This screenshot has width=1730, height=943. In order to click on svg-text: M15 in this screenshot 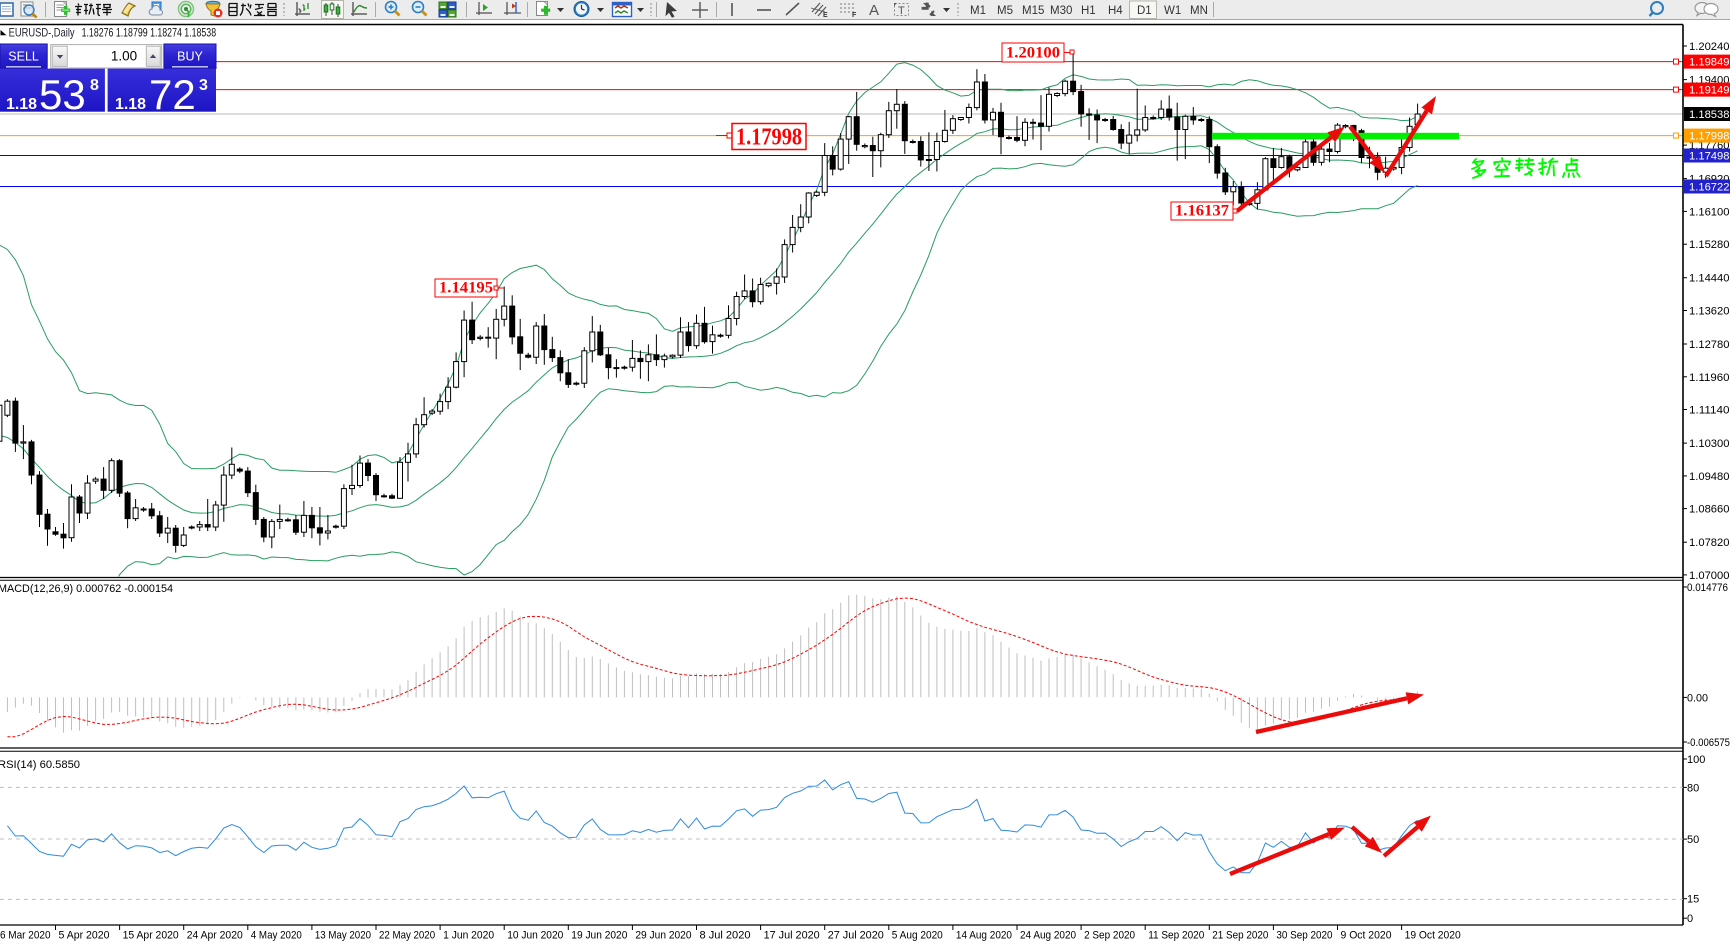, I will do `click(1033, 11)`.